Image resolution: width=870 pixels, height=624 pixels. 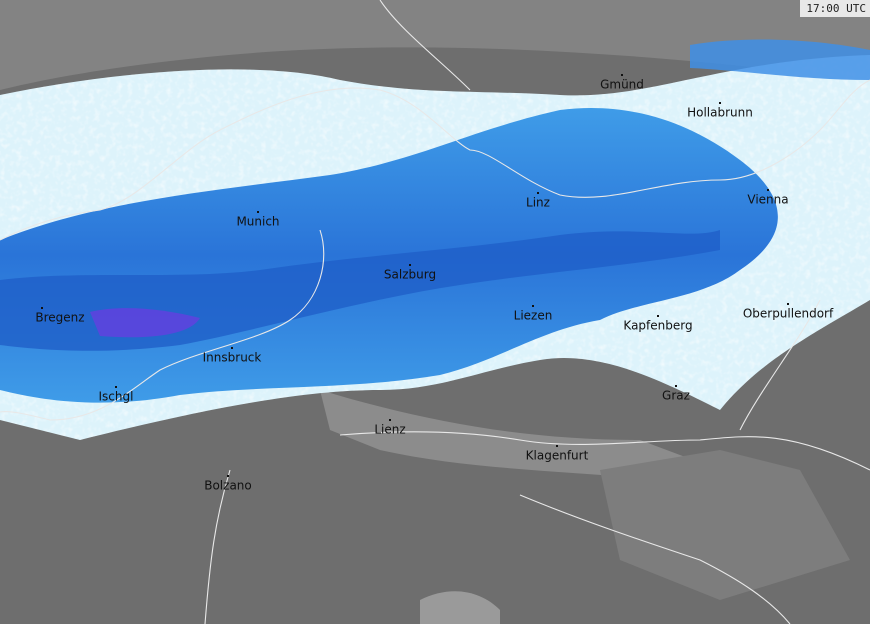 I want to click on city-label: Gmünd, so click(x=622, y=85).